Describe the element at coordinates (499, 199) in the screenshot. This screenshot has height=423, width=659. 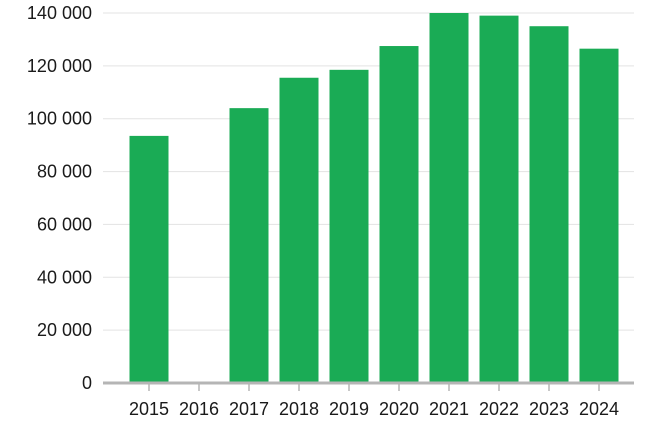
I see `bar-2022` at that location.